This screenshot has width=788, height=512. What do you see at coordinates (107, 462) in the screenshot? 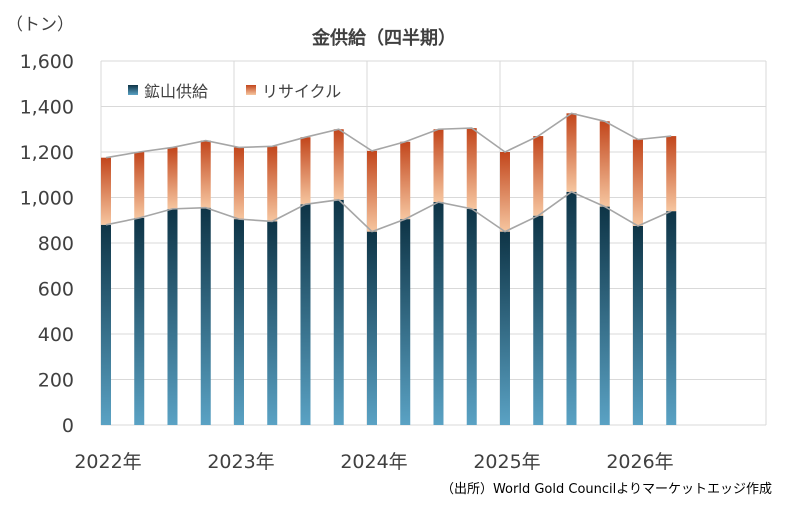
I see `x-tick-label: 2022年` at bounding box center [107, 462].